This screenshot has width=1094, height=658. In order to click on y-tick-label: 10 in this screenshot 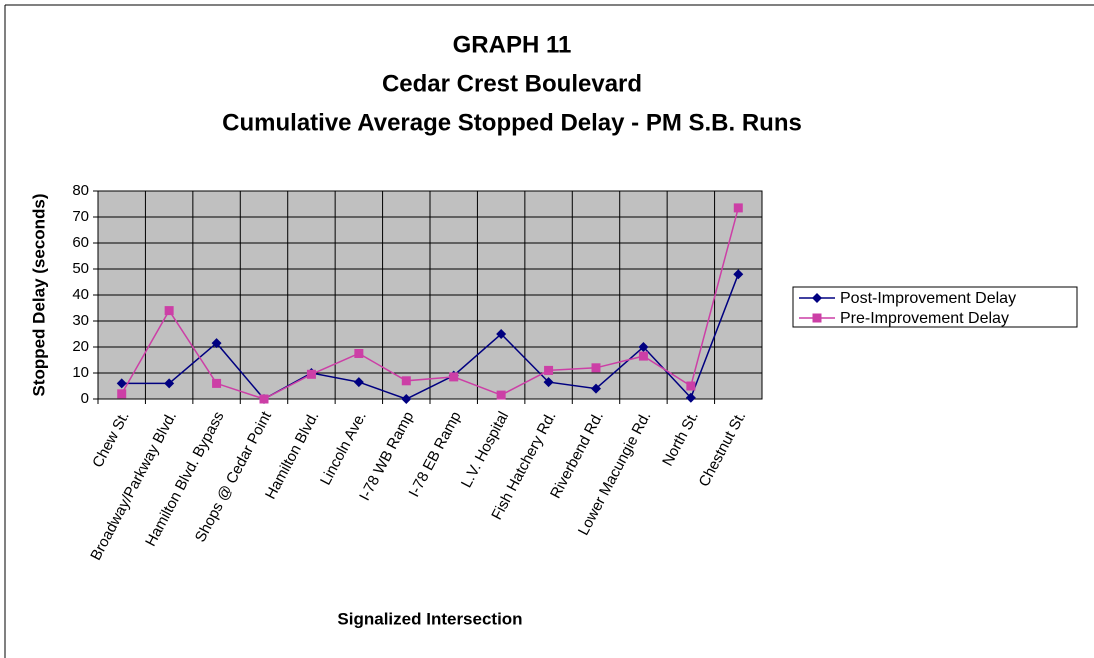, I will do `click(80, 372)`.